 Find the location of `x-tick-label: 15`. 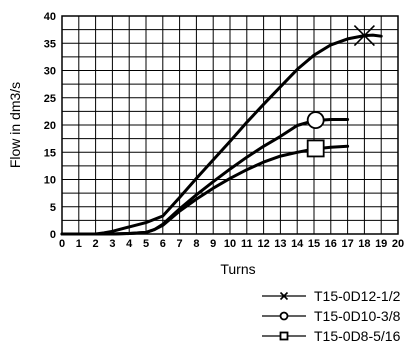

x-tick-label: 15 is located at coordinates (314, 244).